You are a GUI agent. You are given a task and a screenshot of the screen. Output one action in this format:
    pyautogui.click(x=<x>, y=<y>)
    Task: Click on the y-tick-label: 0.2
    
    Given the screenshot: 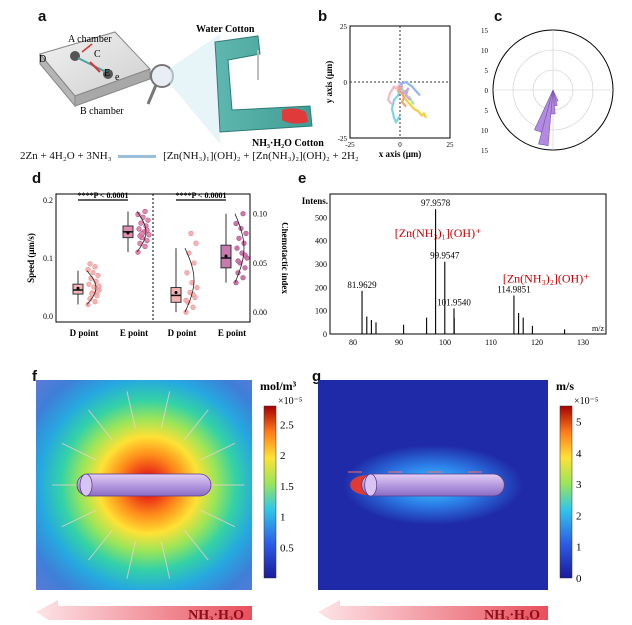 What is the action you would take?
    pyautogui.click(x=48, y=200)
    